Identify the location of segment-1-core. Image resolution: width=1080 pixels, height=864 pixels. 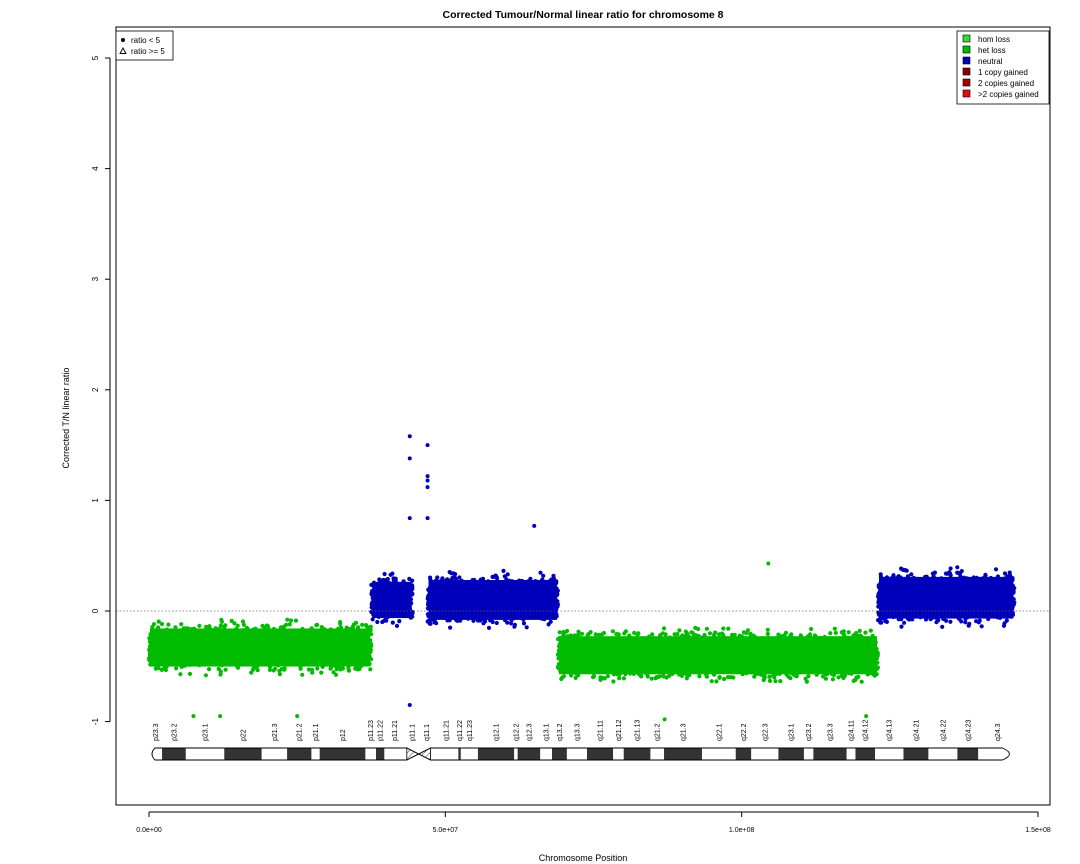
(392, 600).